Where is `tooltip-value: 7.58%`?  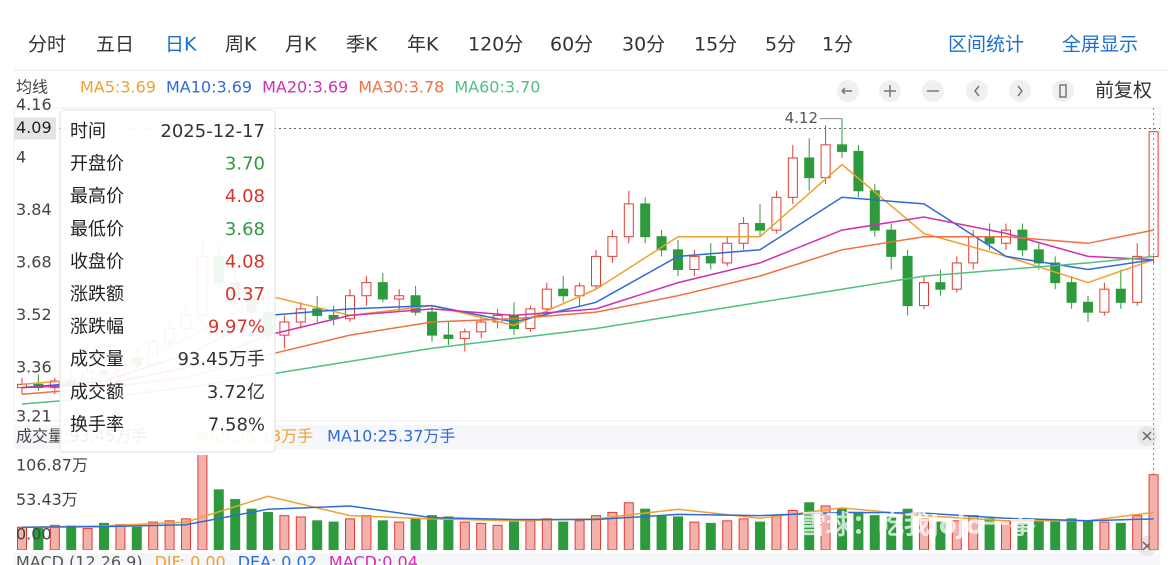 tooltip-value: 7.58% is located at coordinates (236, 424).